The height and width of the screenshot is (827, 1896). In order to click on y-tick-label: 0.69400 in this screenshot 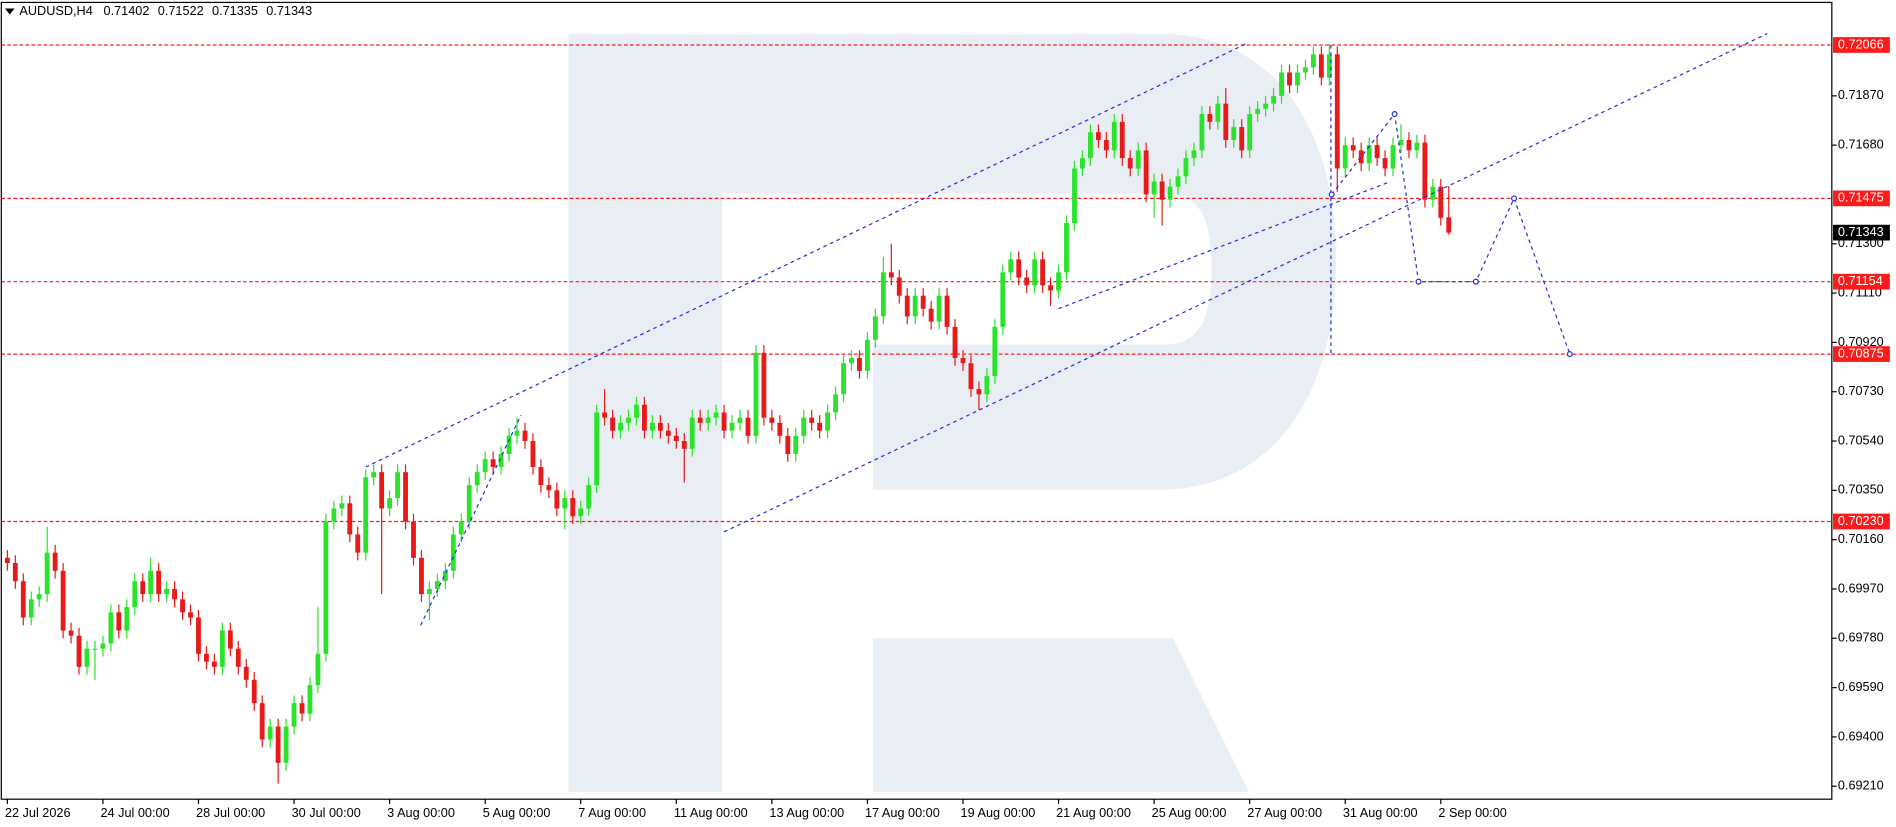, I will do `click(1861, 736)`.